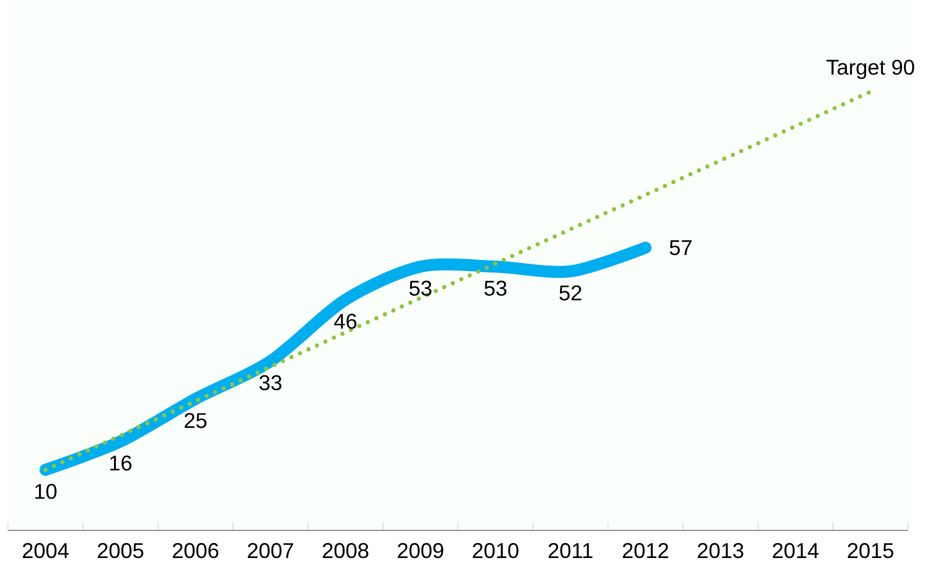 Image resolution: width=942 pixels, height=569 pixels. I want to click on x-tick-label: 2013, so click(721, 550).